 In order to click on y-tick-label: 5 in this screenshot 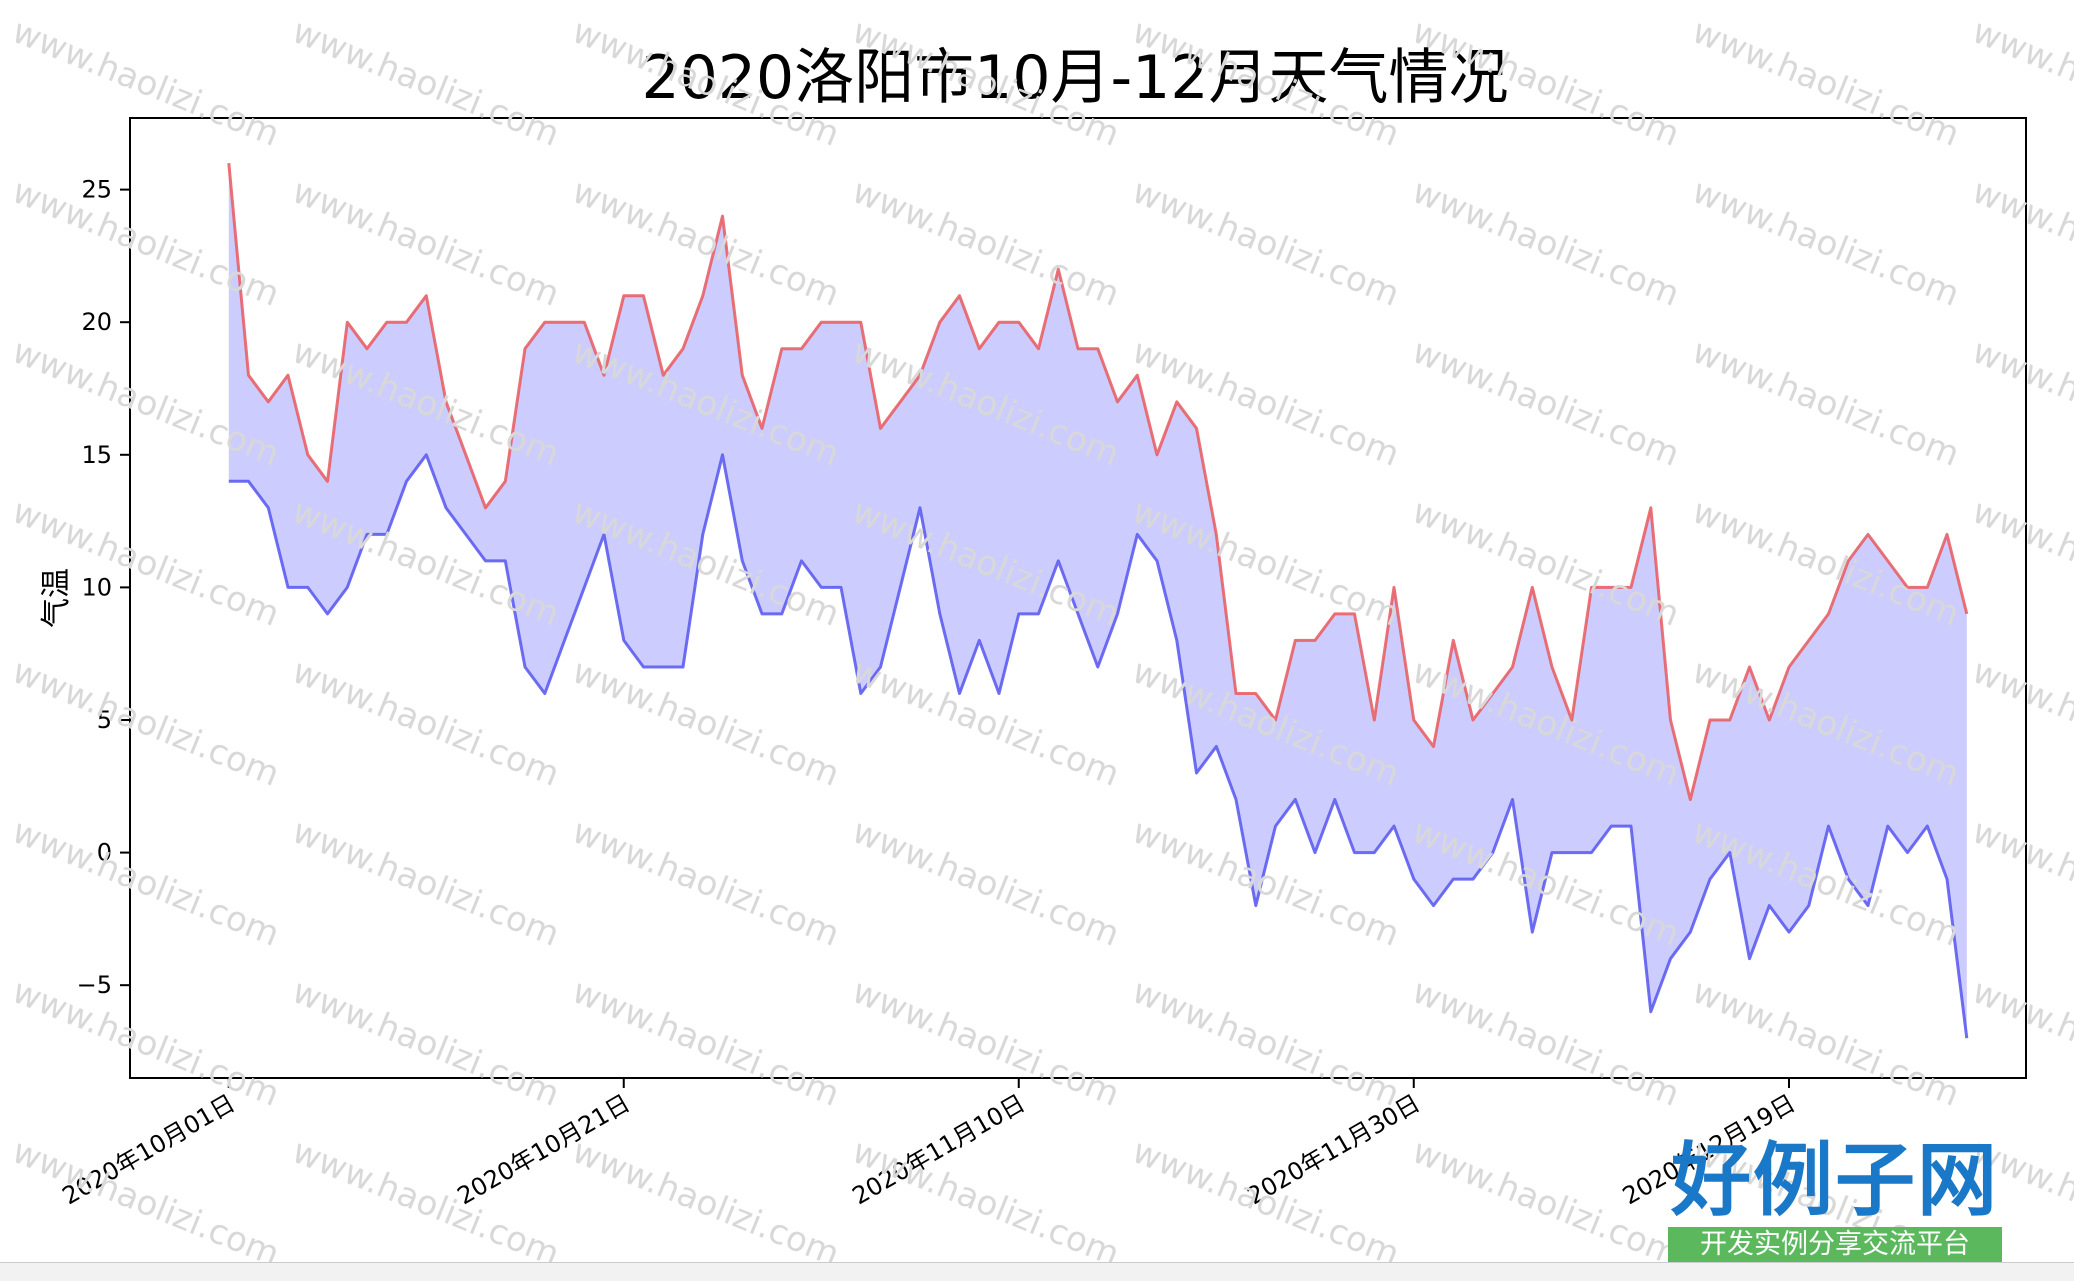, I will do `click(104, 720)`.